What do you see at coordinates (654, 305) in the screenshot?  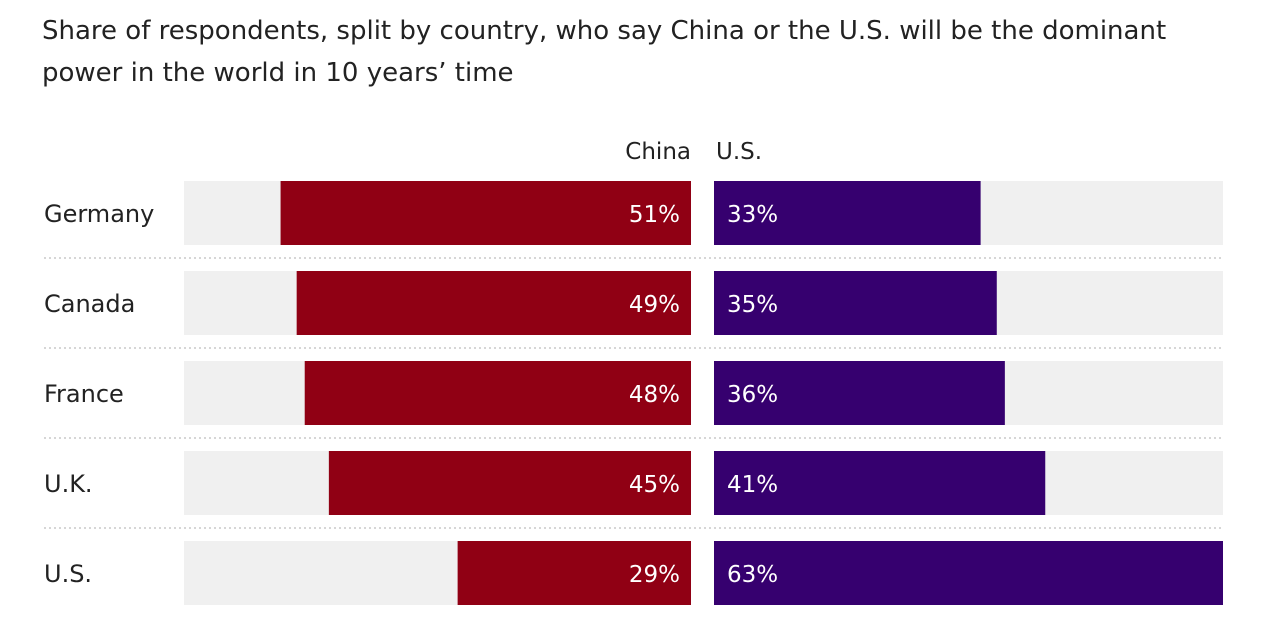 I see `value-label-china: 49%` at bounding box center [654, 305].